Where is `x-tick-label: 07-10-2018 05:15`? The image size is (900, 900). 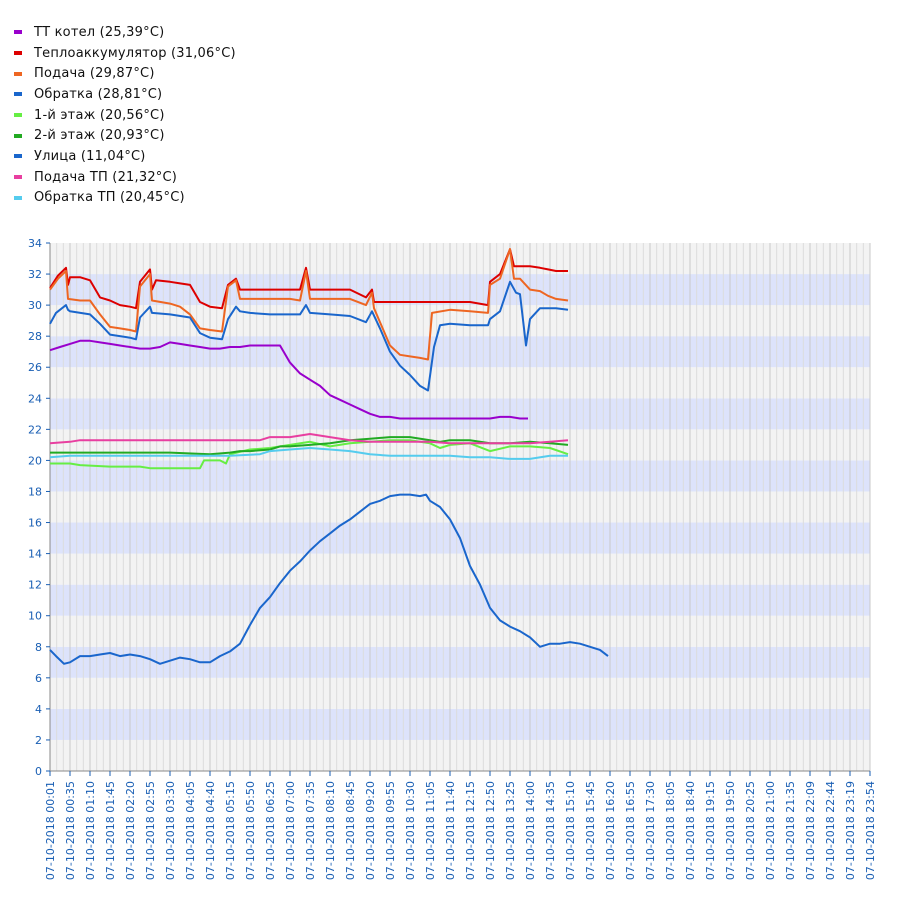 x-tick-label: 07-10-2018 05:15 is located at coordinates (230, 830).